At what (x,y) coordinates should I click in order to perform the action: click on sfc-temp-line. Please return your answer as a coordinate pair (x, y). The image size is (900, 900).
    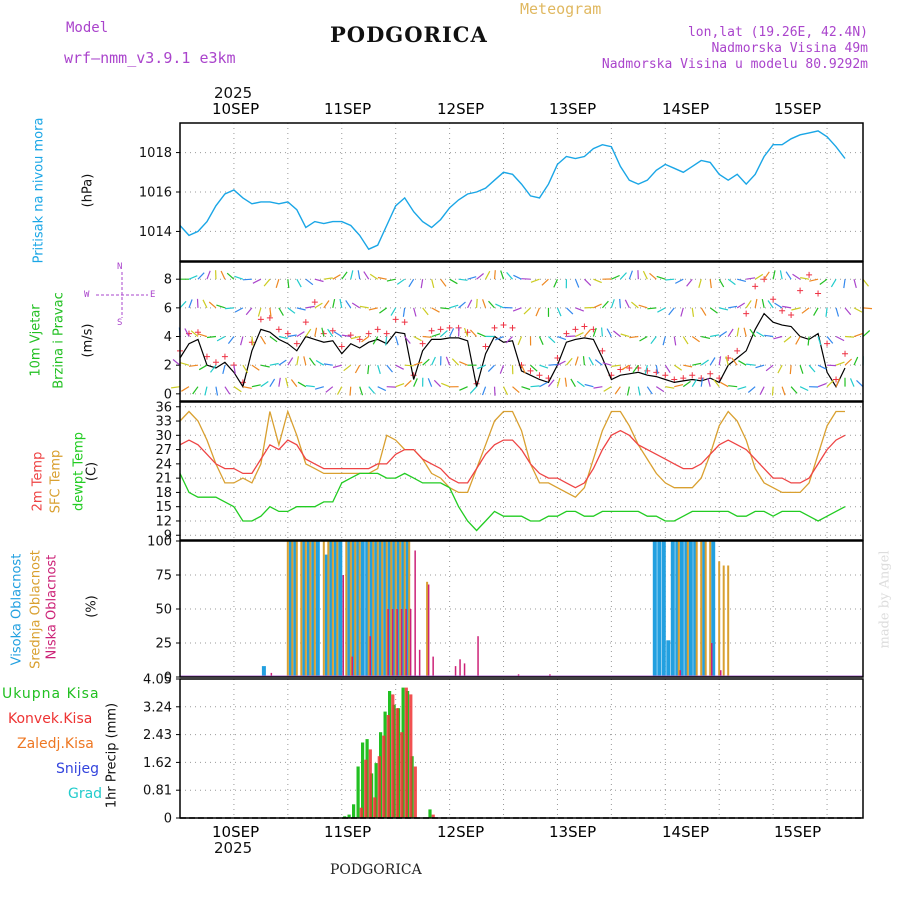
    Looking at the image, I should click on (512, 454).